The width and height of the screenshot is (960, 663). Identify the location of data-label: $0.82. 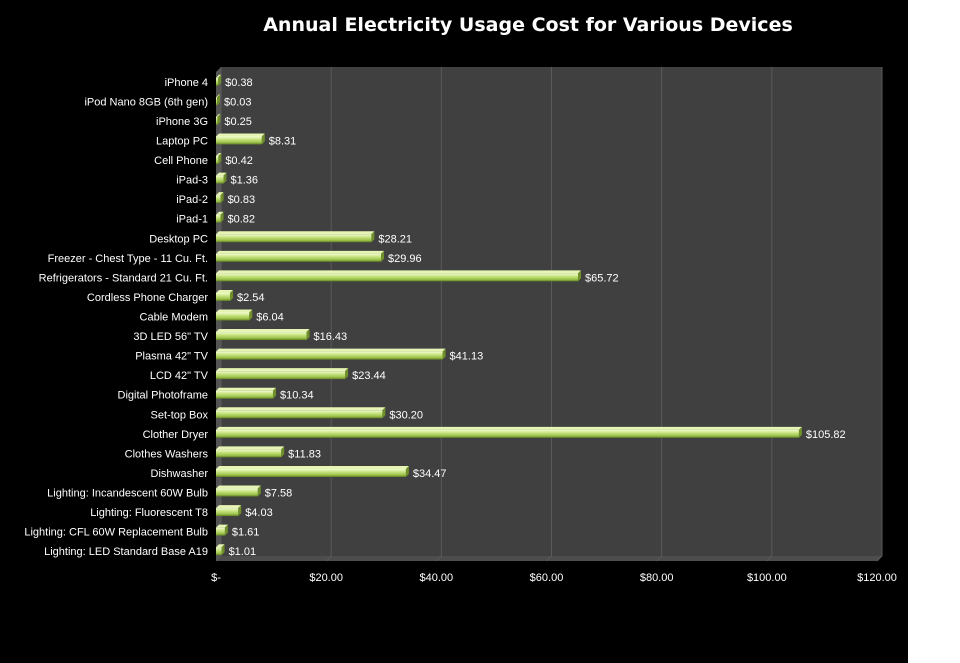
(242, 220).